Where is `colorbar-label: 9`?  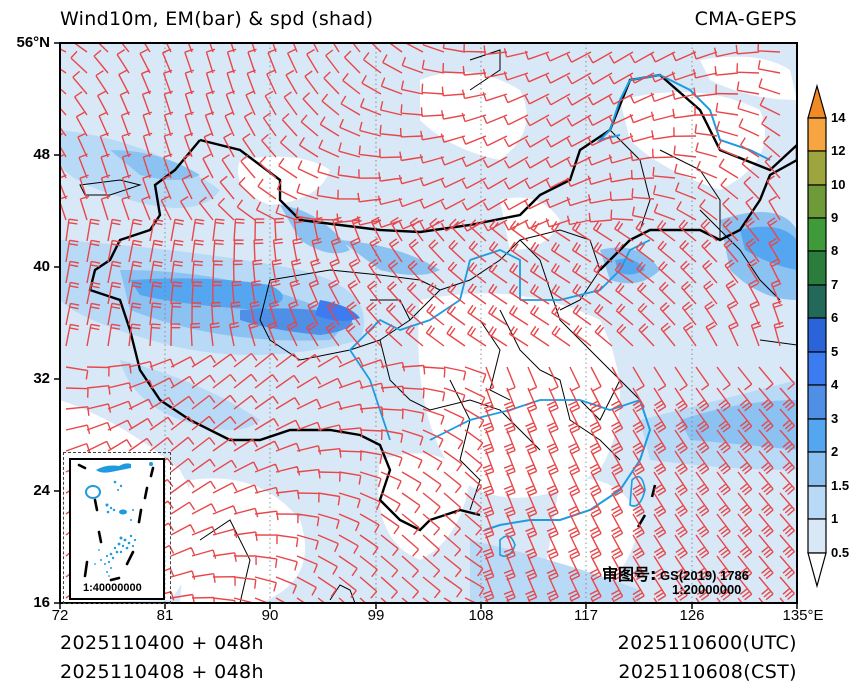 colorbar-label: 9 is located at coordinates (835, 217).